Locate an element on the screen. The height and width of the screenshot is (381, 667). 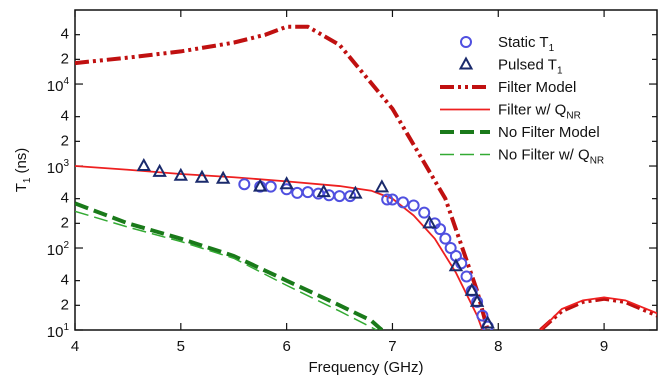
y-tick-exponent: 2 is located at coordinates (66, 245).